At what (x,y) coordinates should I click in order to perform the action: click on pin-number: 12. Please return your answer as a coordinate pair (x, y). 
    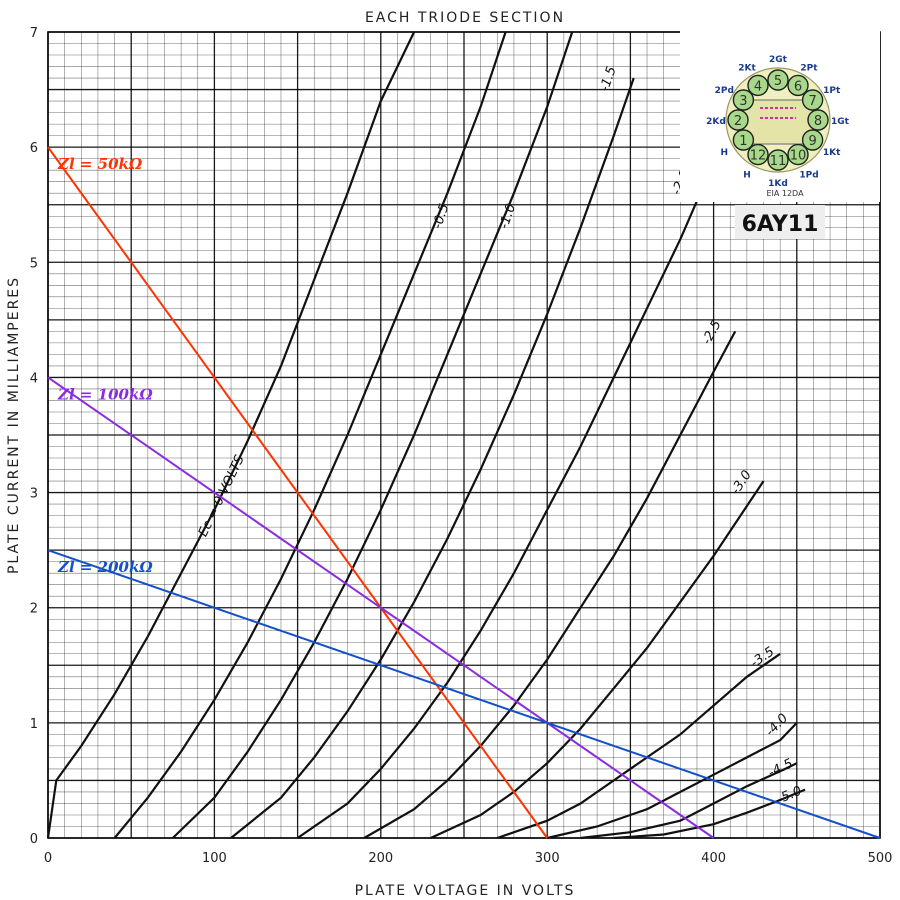
    Looking at the image, I should click on (758, 156).